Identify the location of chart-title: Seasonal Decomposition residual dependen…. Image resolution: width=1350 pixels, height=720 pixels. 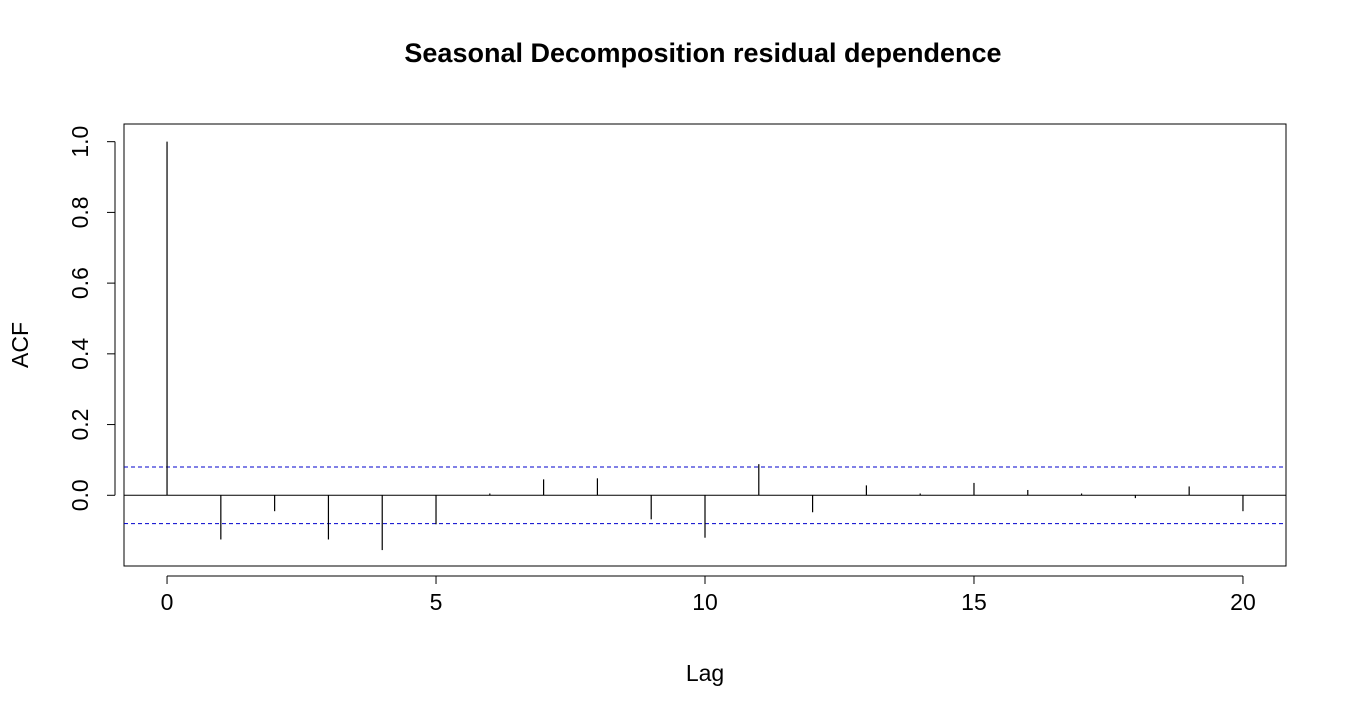
(702, 53).